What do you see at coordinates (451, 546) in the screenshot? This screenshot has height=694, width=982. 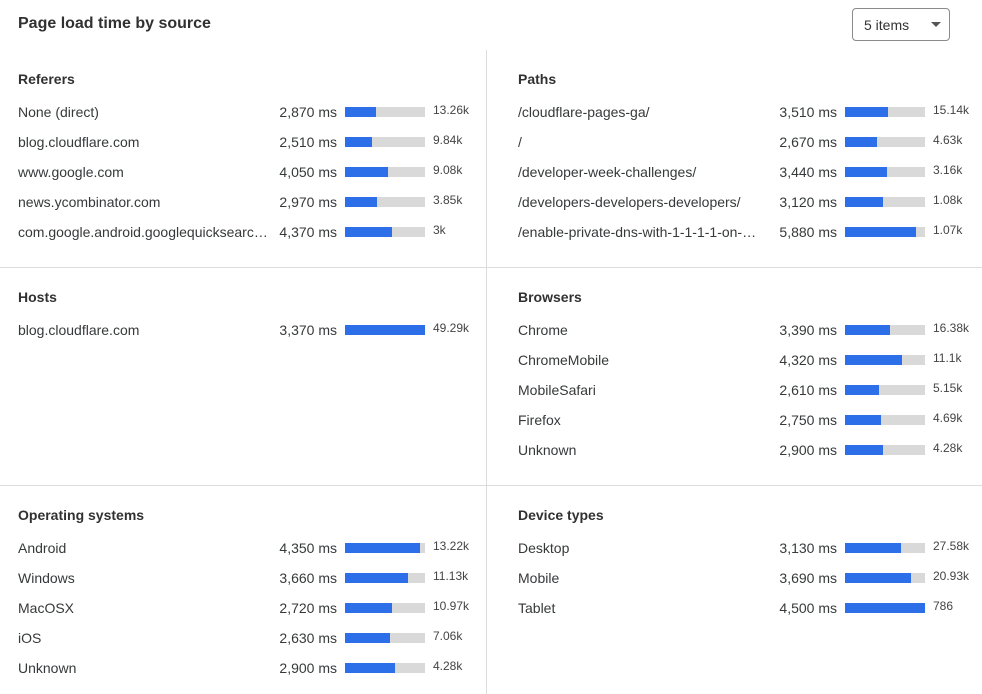 I see `request-count: 13.22k` at bounding box center [451, 546].